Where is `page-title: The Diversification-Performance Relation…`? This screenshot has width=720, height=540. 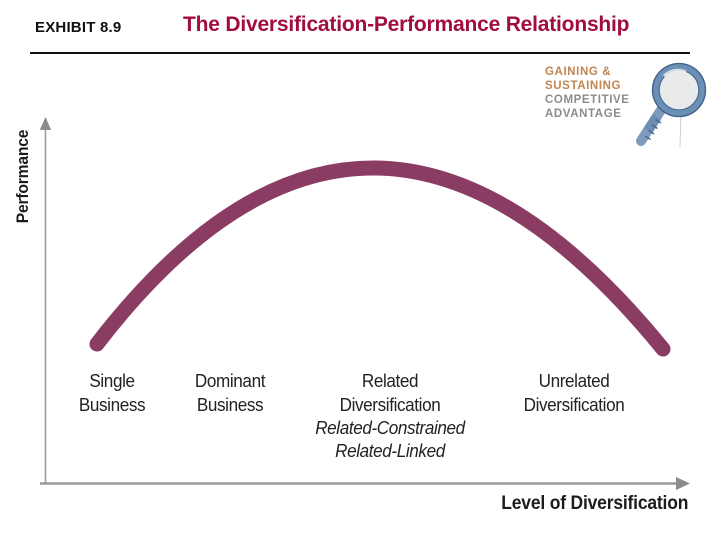
page-title: The Diversification-Performance Relation… is located at coordinates (406, 24).